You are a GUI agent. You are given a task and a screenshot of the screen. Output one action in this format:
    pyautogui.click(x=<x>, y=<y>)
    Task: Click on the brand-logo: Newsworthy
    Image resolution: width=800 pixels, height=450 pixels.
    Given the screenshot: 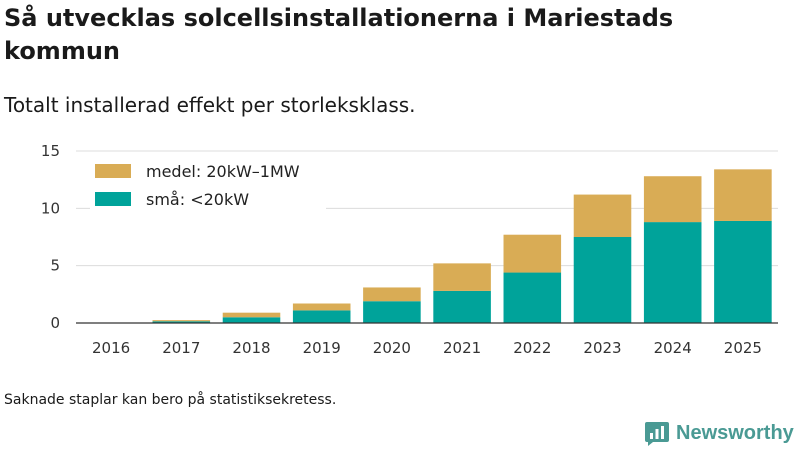 What is the action you would take?
    pyautogui.click(x=719, y=433)
    